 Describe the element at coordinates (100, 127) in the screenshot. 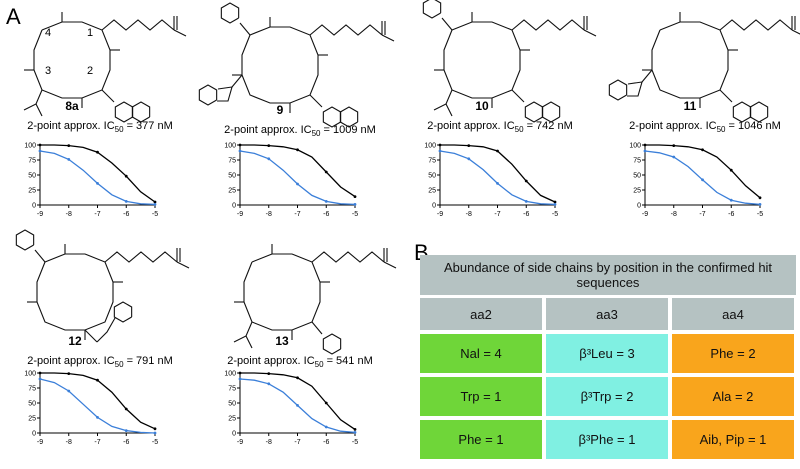

I see `ic50-caption: 2-point approx. IC50 = 377 nM` at that location.